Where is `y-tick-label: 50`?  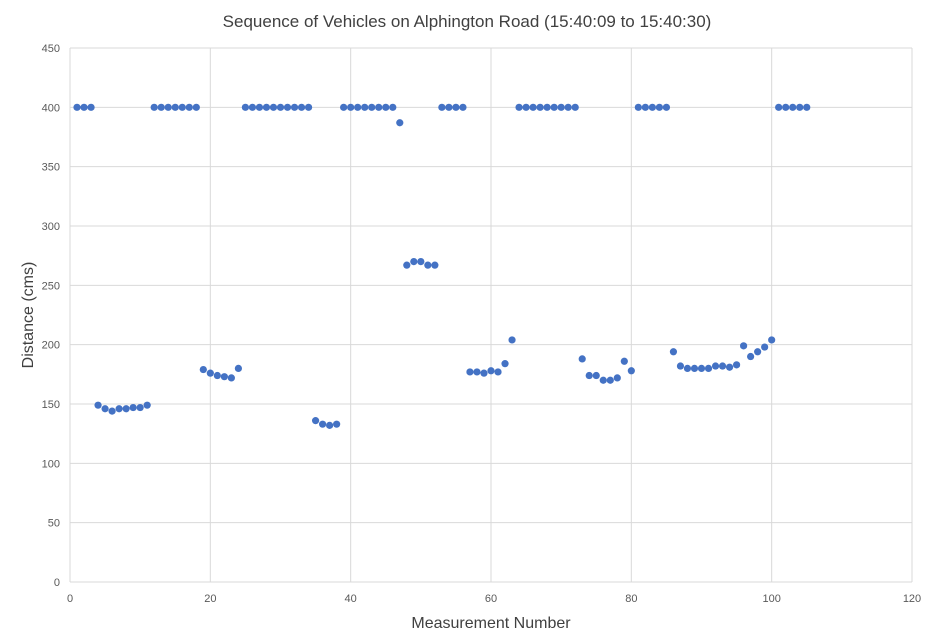
y-tick-label: 50 is located at coordinates (54, 524).